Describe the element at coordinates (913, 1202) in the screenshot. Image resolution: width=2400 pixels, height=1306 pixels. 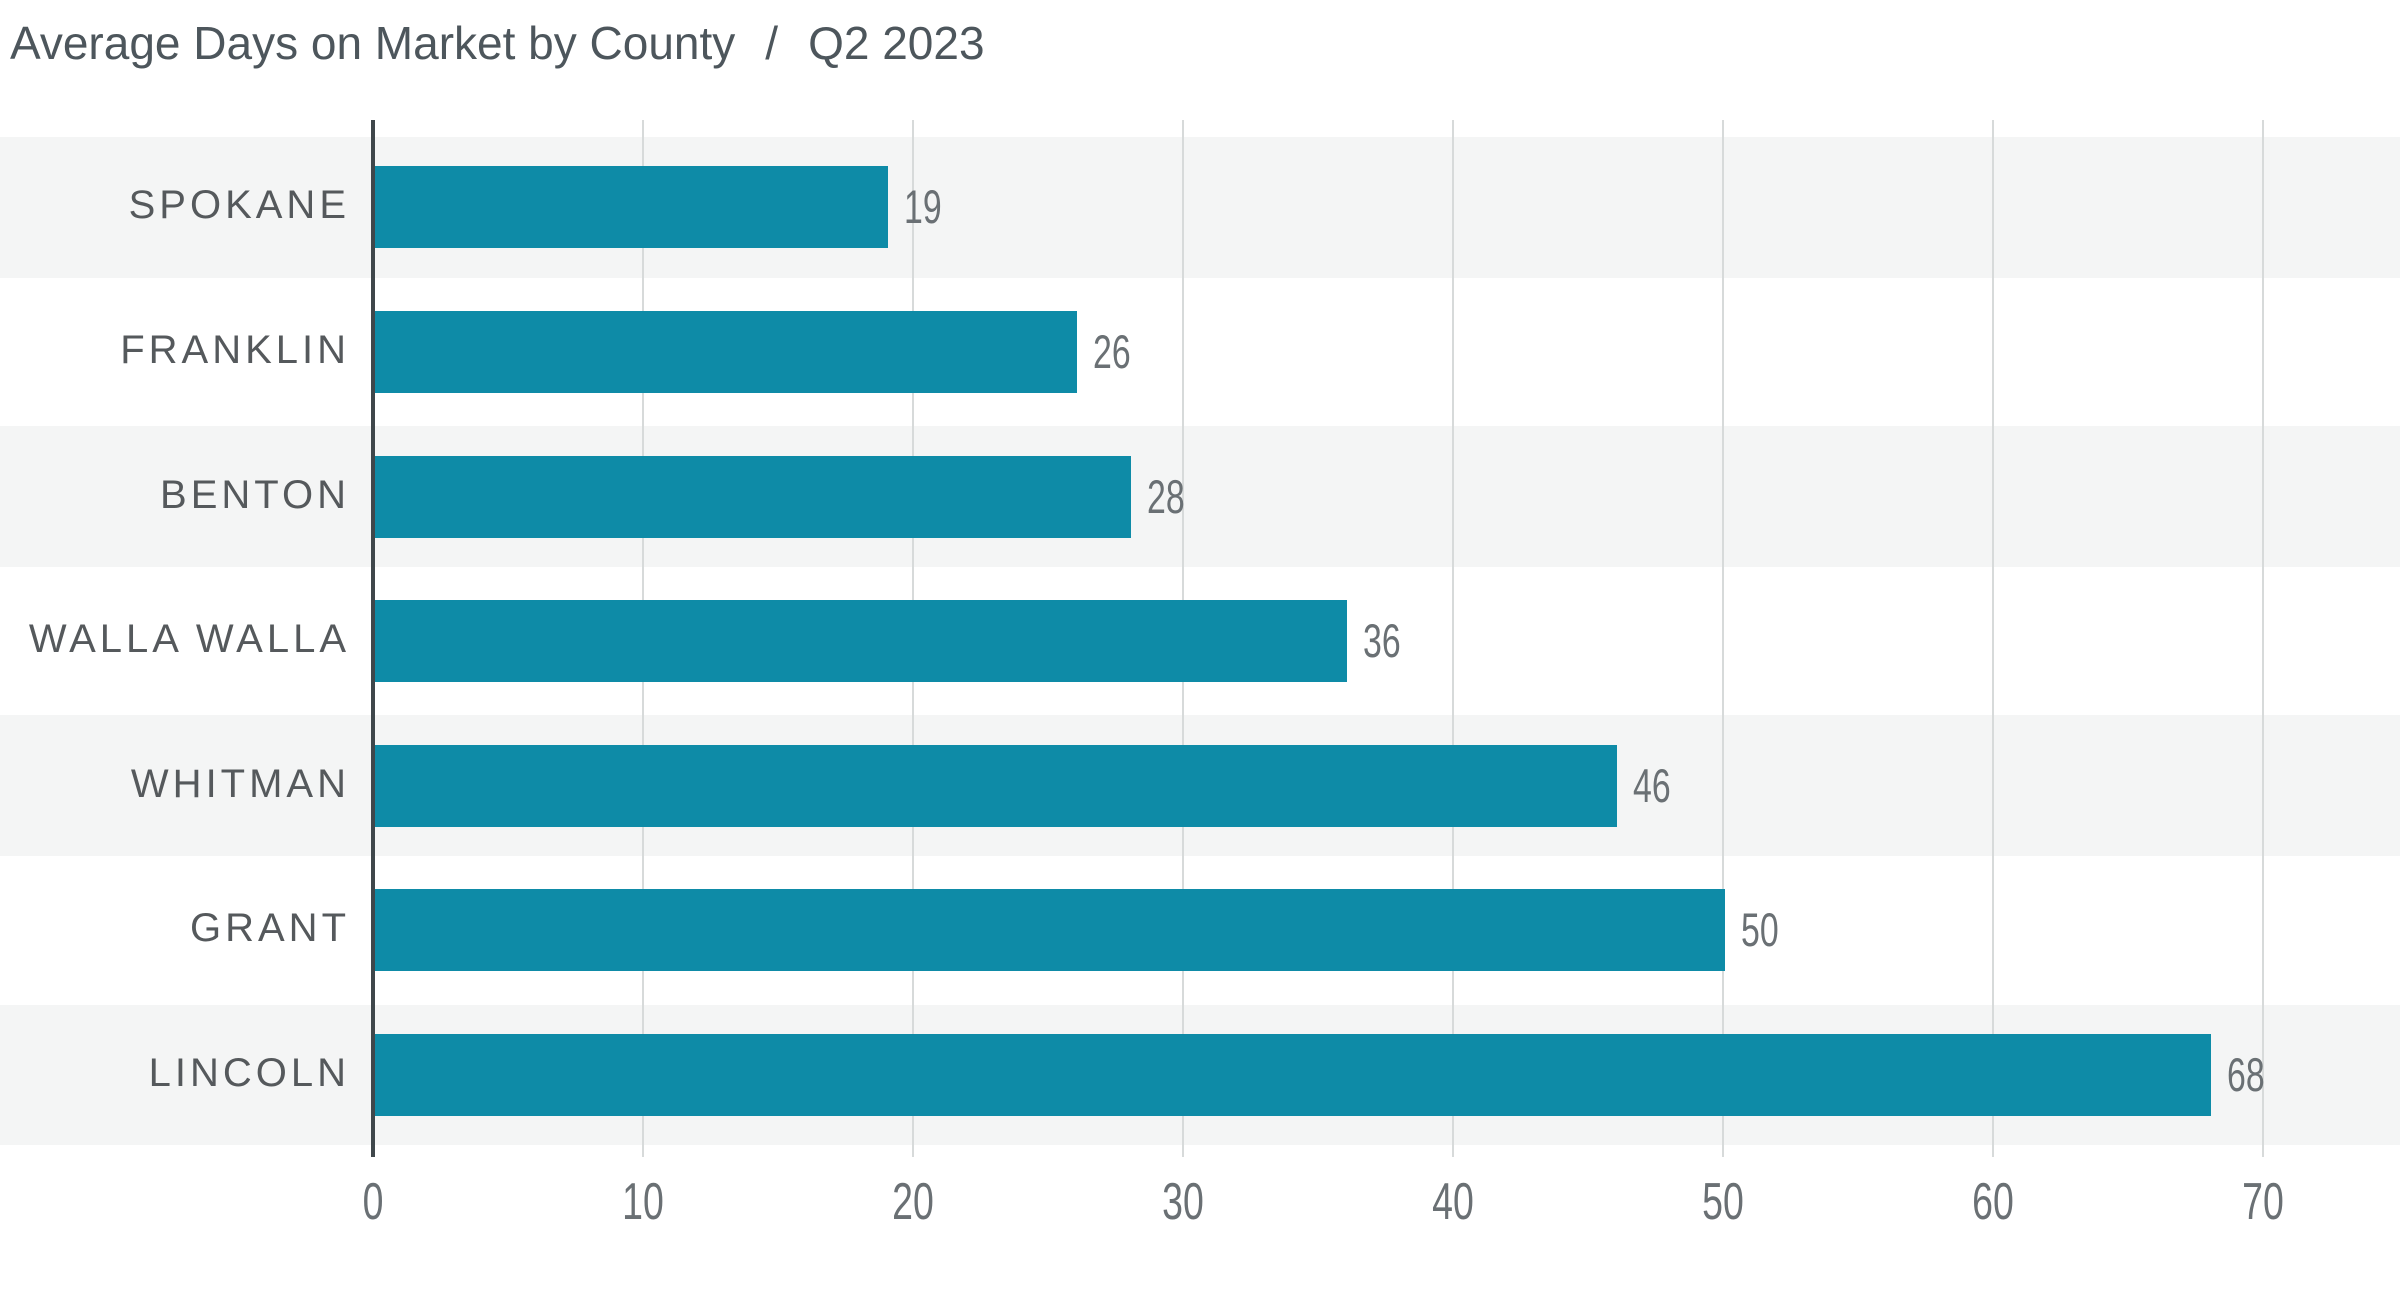
I see `x-tick-label-20: 20` at that location.